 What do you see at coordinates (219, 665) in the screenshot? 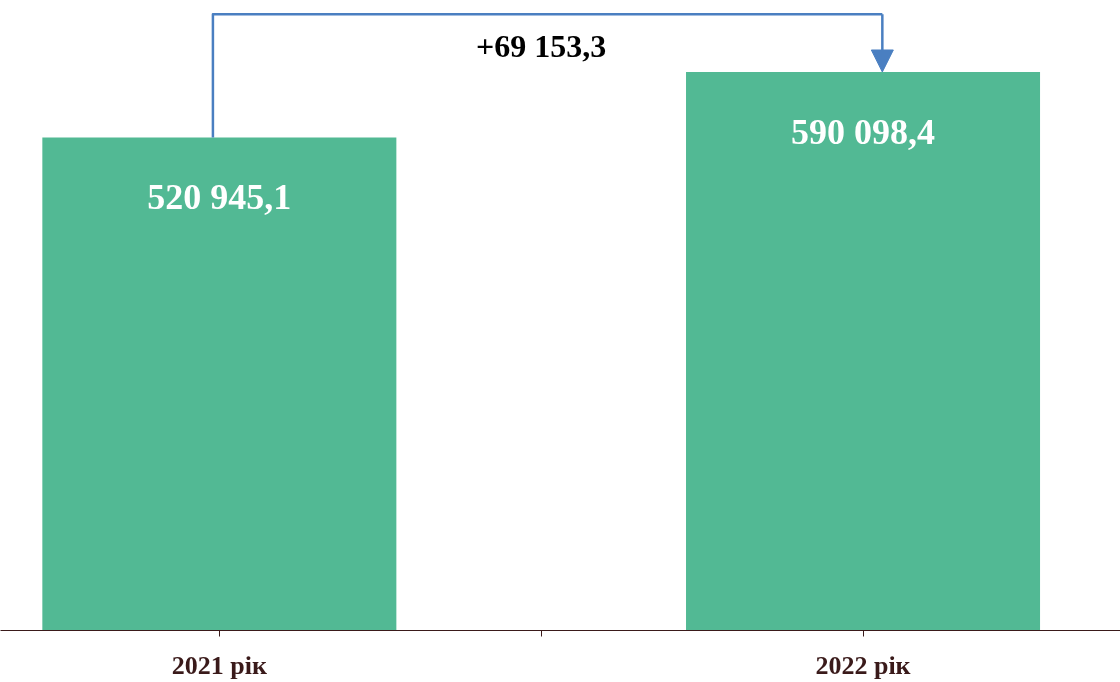
I see `x-tick-label: 2021 рік` at bounding box center [219, 665].